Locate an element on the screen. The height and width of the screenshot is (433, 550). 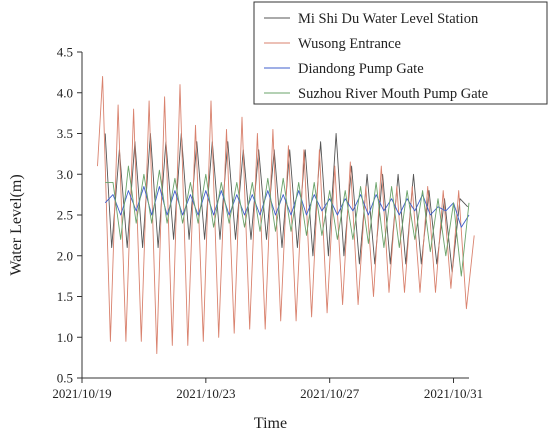
x-tick-label: 2021/10/19 is located at coordinates (81, 393).